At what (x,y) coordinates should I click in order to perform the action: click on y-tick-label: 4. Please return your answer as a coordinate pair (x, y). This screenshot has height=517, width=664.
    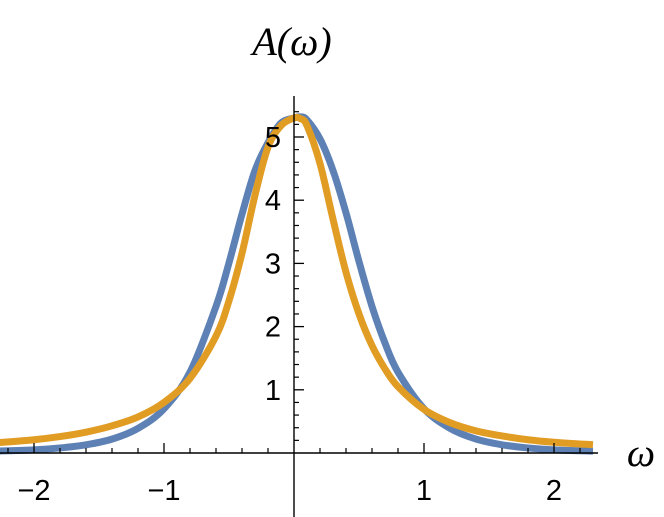
    Looking at the image, I should click on (273, 201).